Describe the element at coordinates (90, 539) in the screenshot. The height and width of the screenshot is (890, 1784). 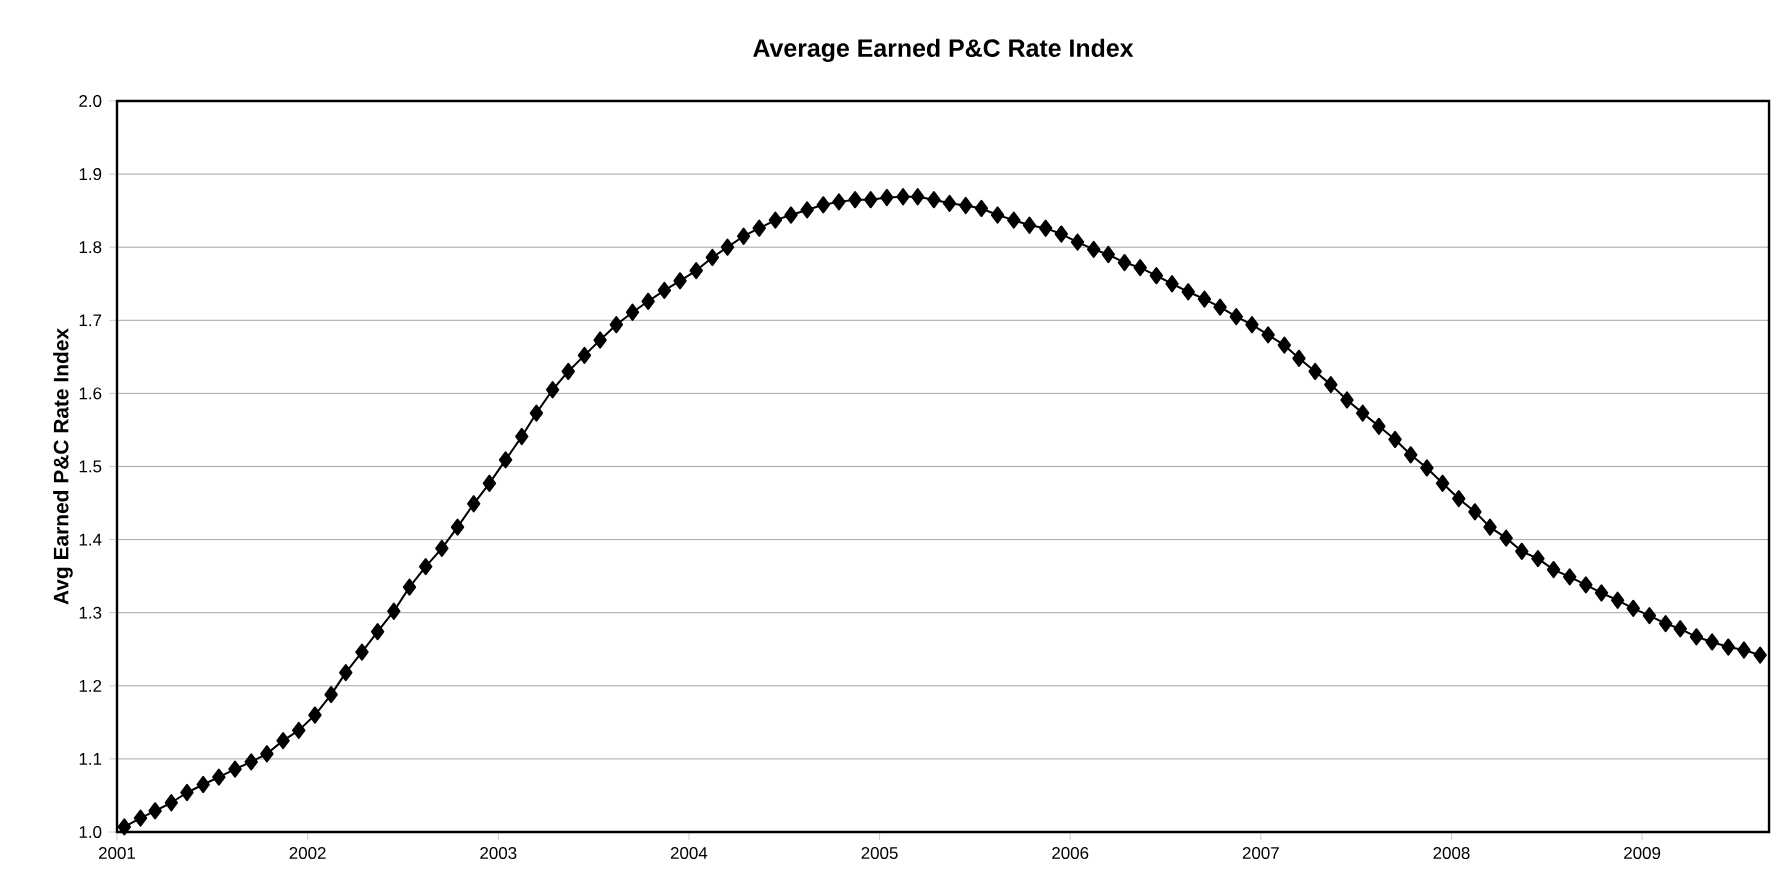
I see `y-tick-label: 1.4` at that location.